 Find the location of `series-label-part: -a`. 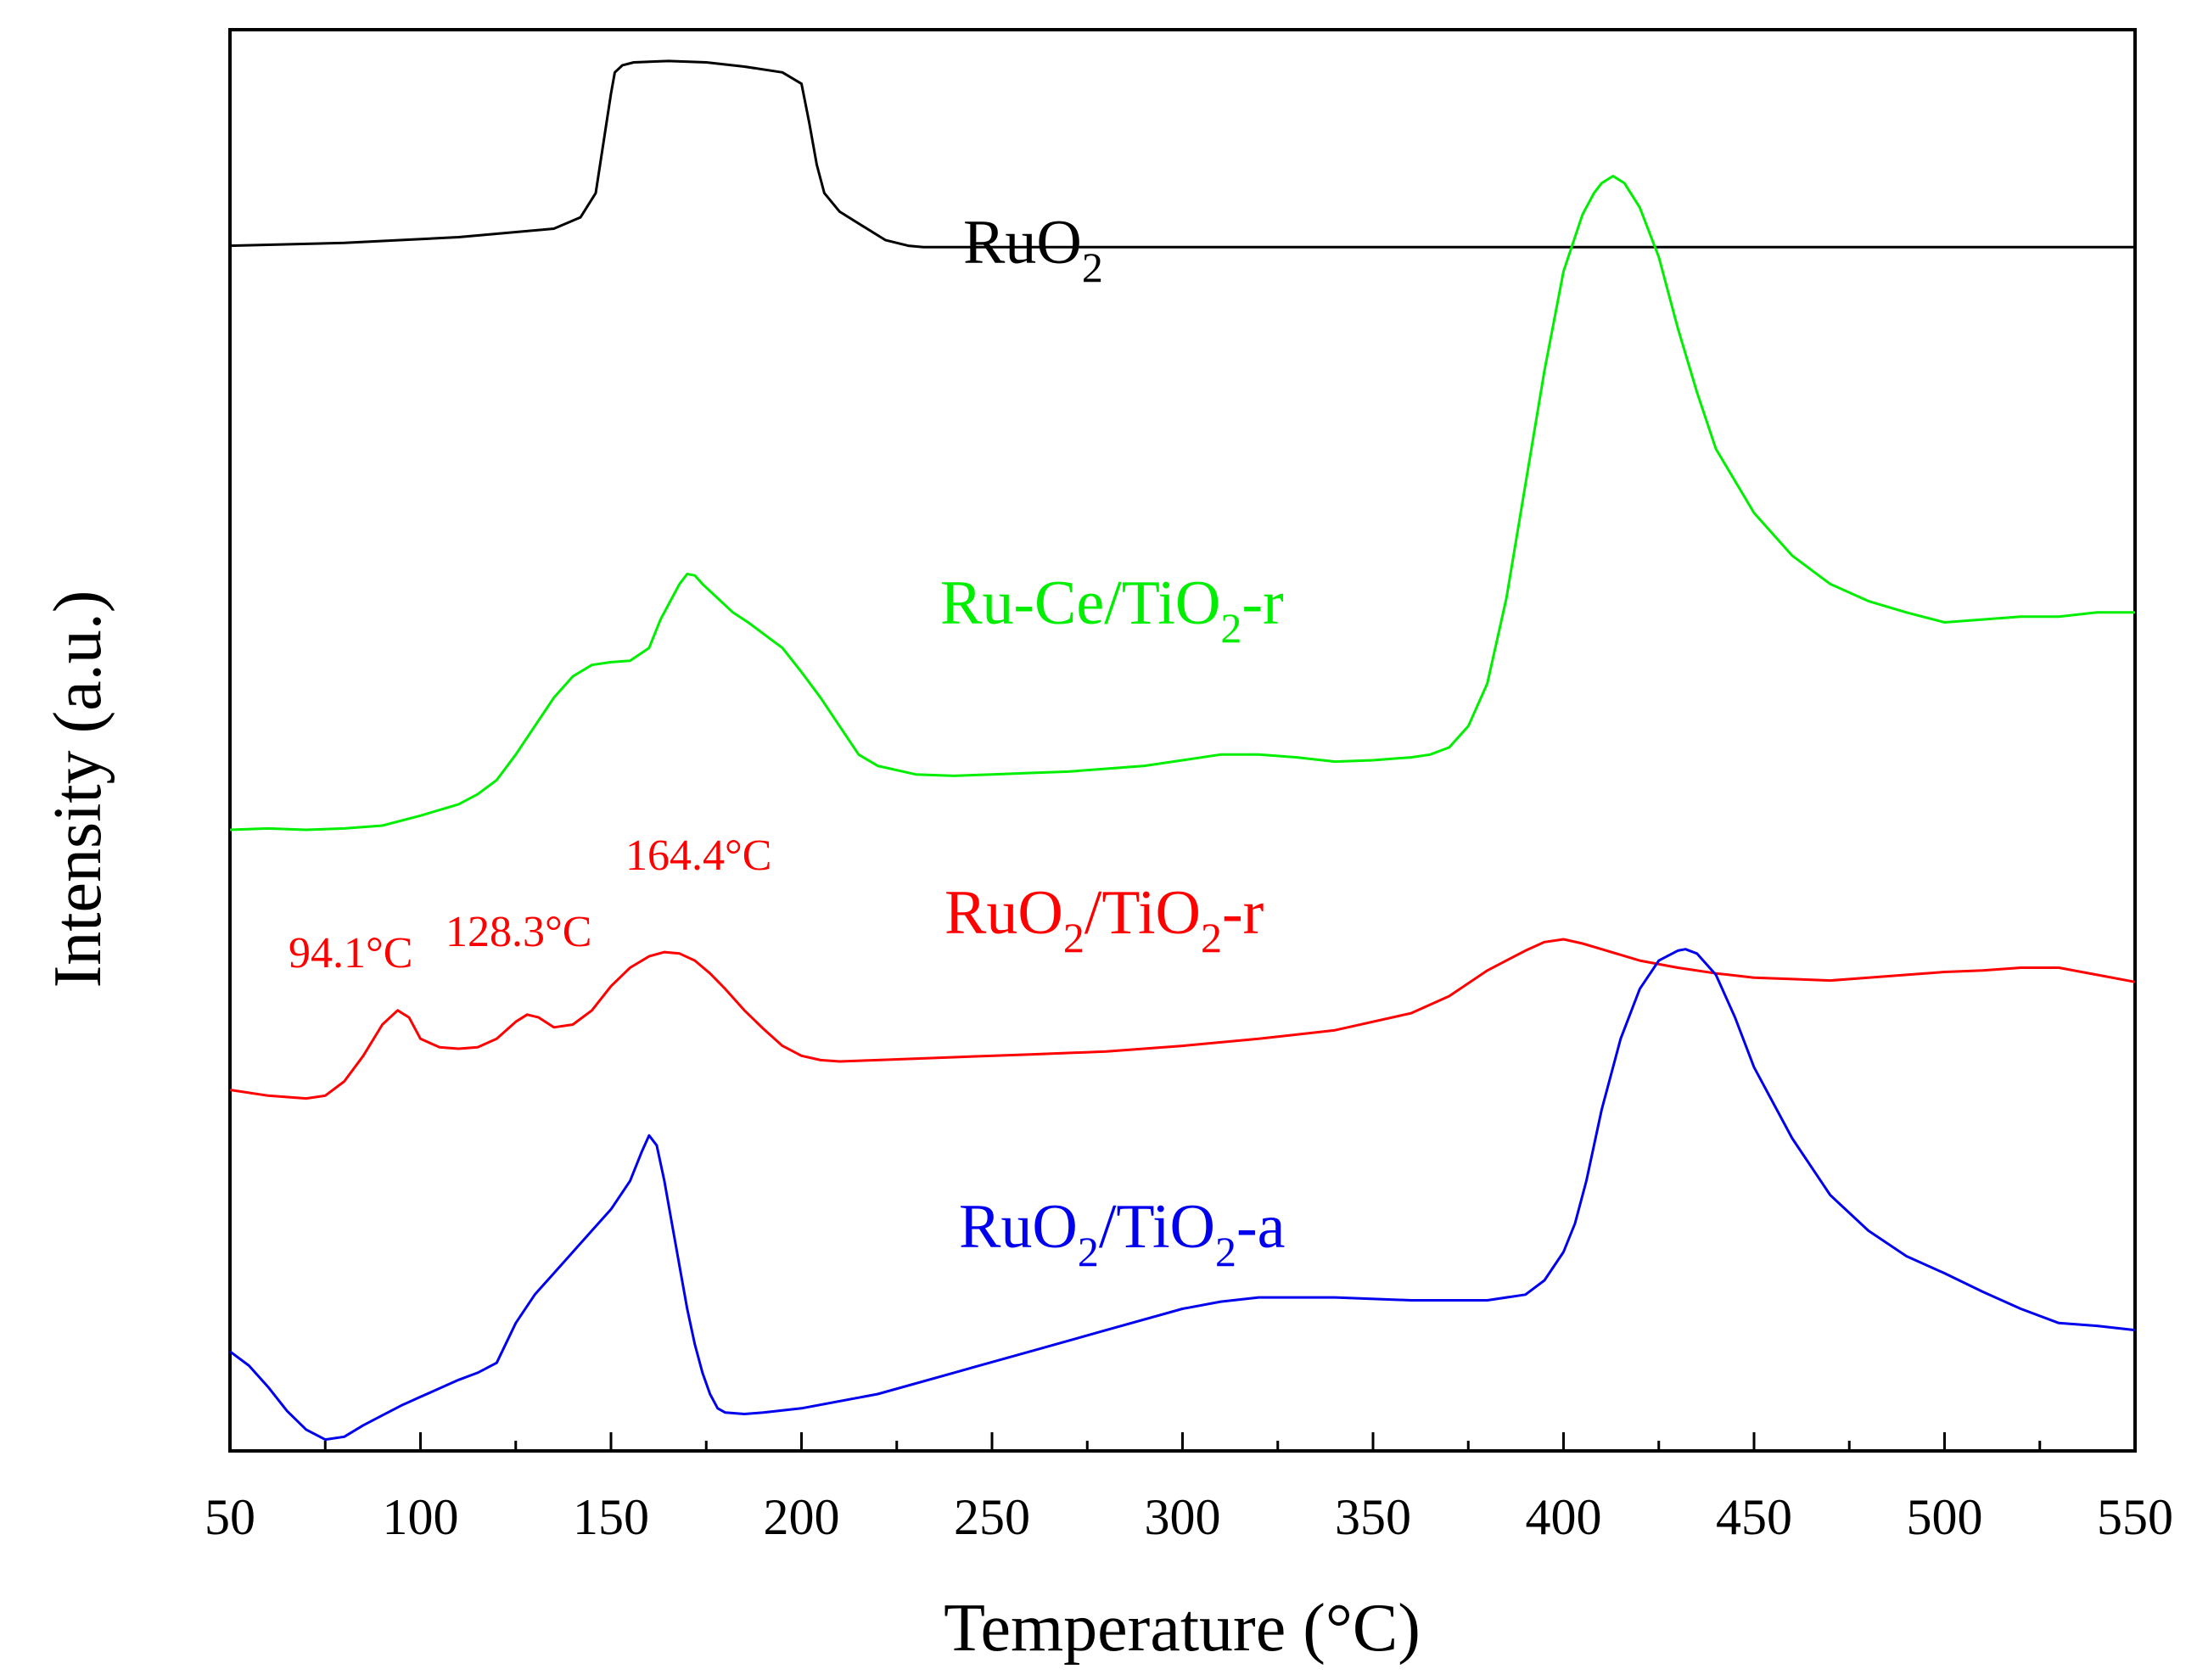

series-label-part: -a is located at coordinates (1261, 1227).